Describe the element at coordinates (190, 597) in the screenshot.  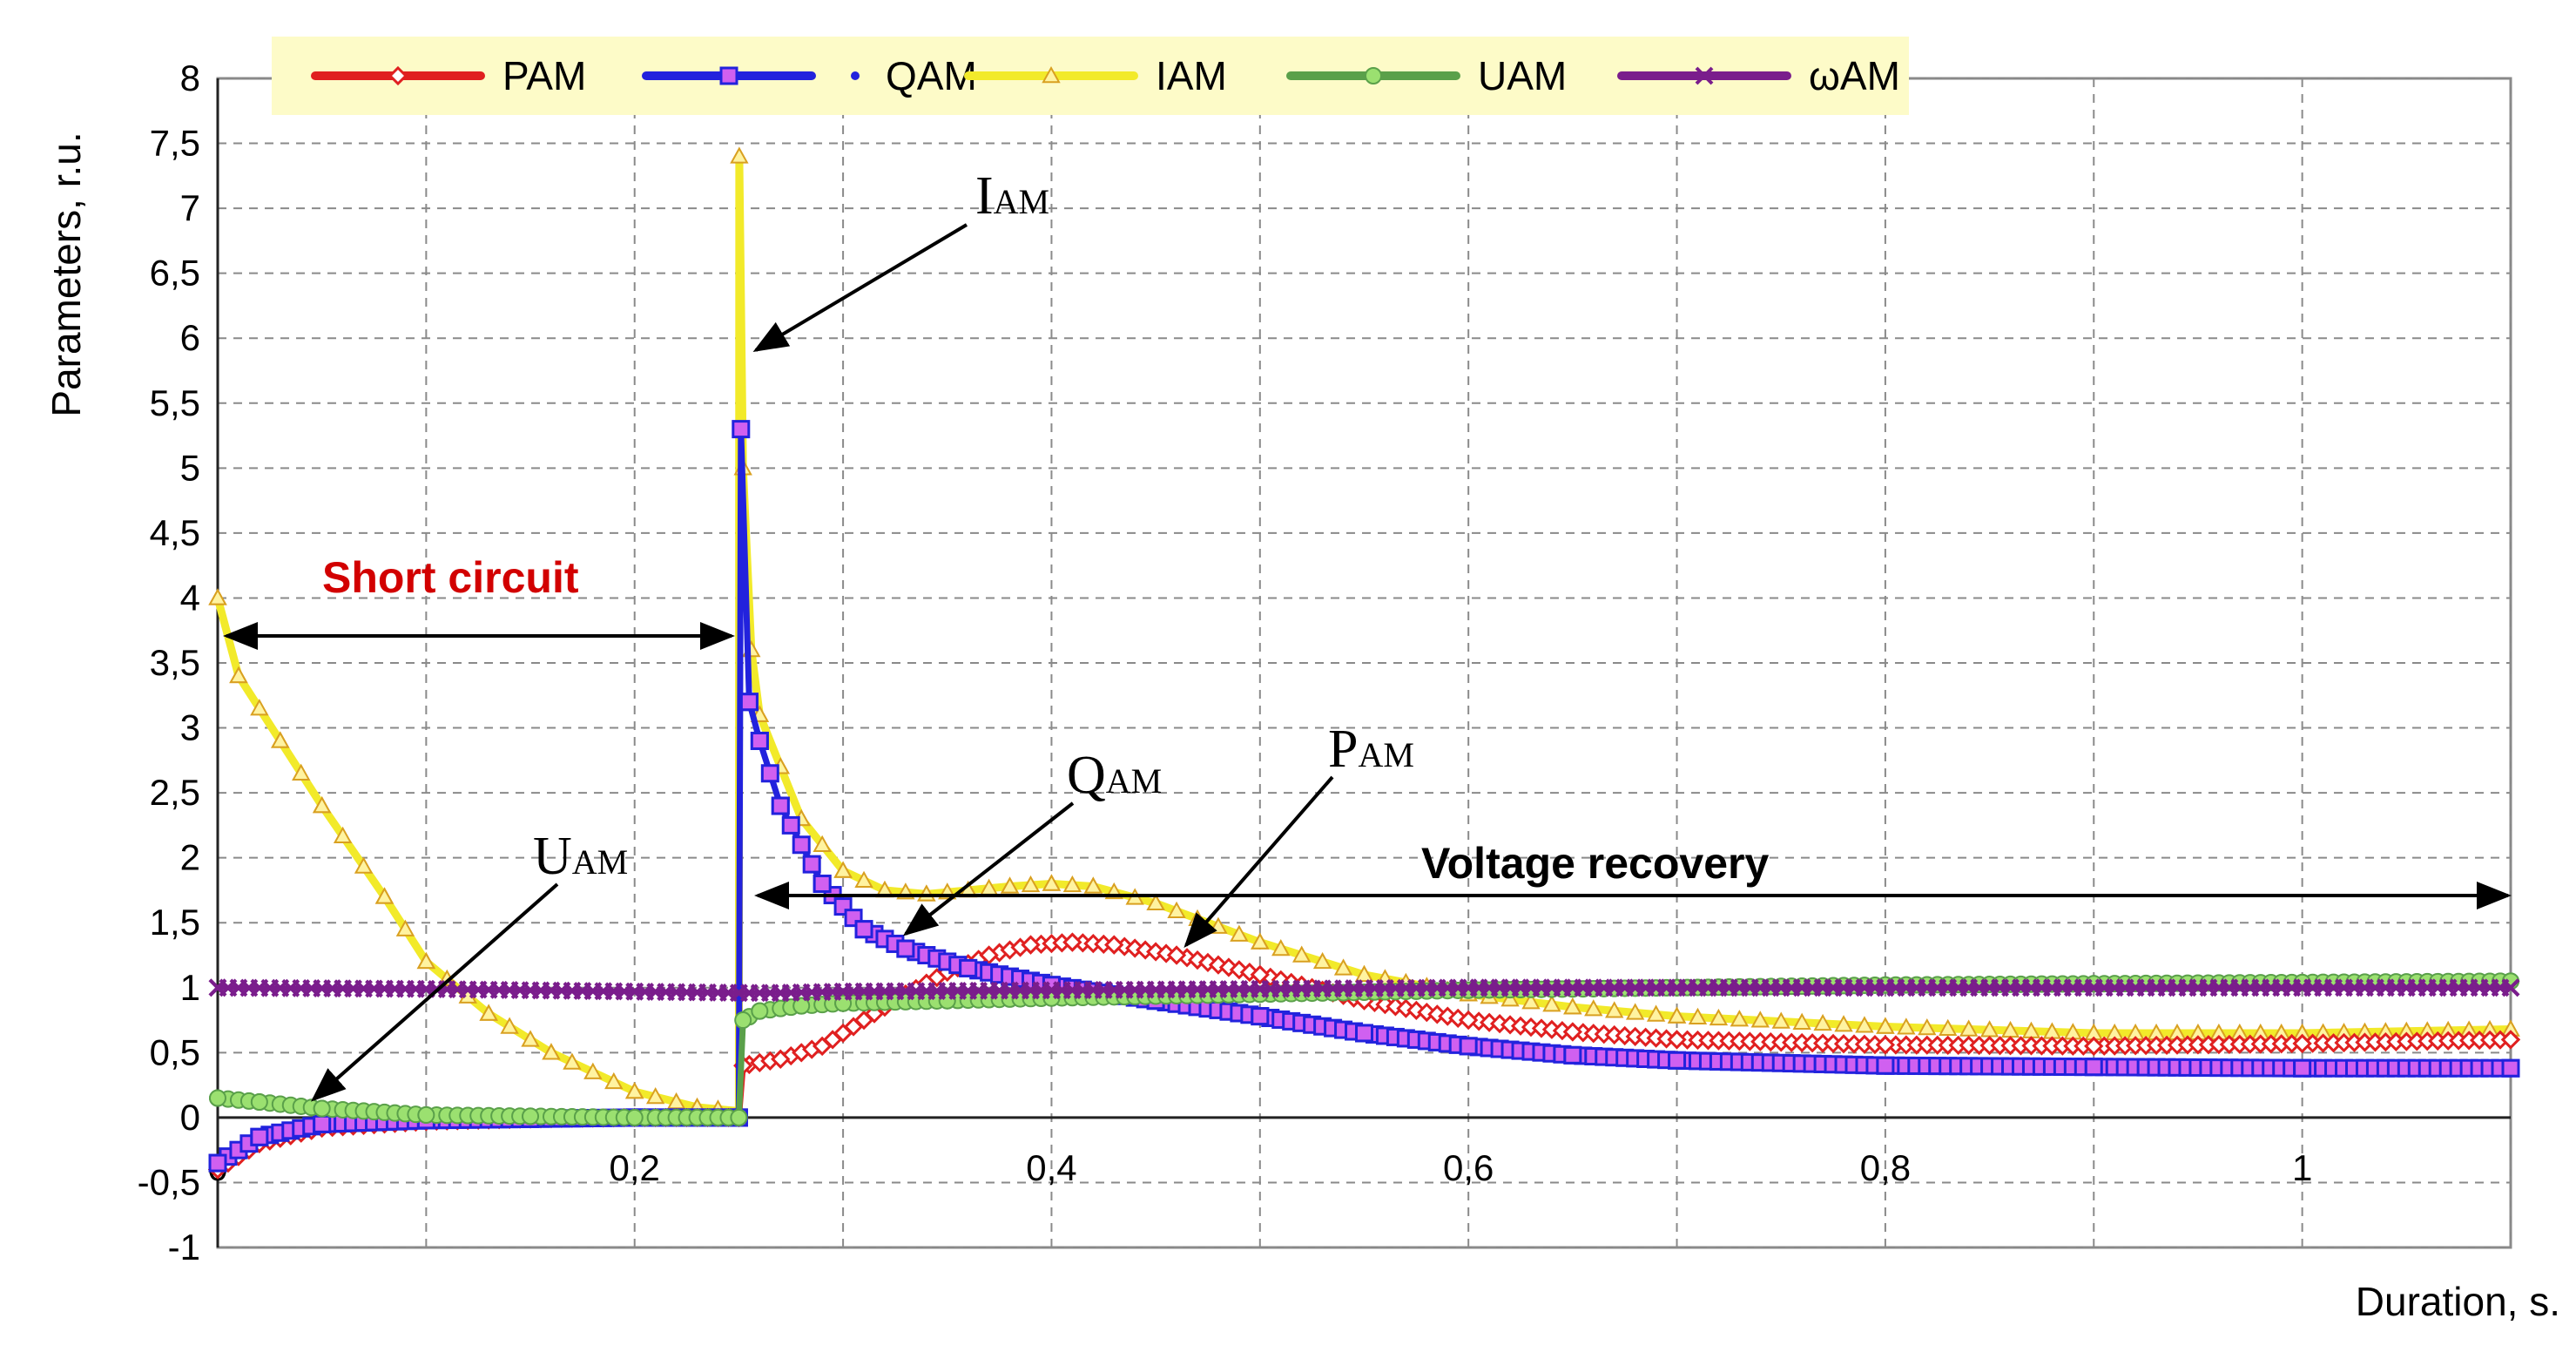
I see `y-tick-label: 4` at that location.